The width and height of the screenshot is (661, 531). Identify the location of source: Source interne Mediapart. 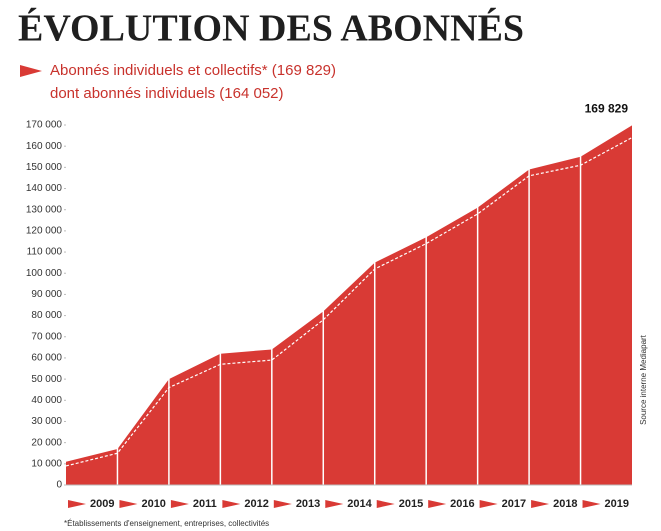
(643, 379).